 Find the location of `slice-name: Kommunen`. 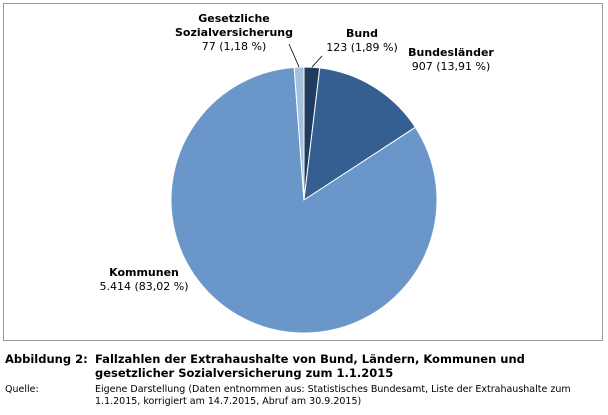

slice-name: Kommunen is located at coordinates (144, 272).